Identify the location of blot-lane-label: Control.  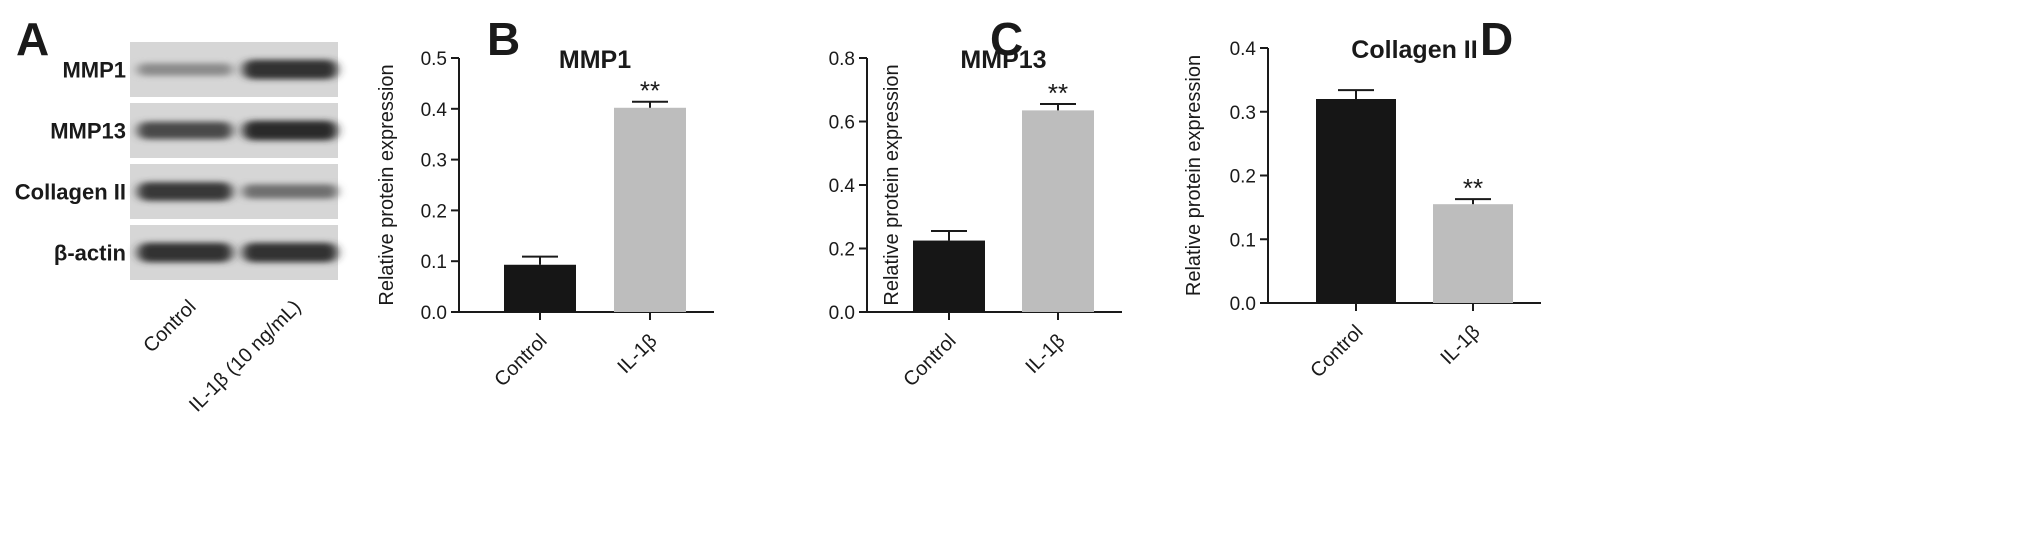
(169, 326).